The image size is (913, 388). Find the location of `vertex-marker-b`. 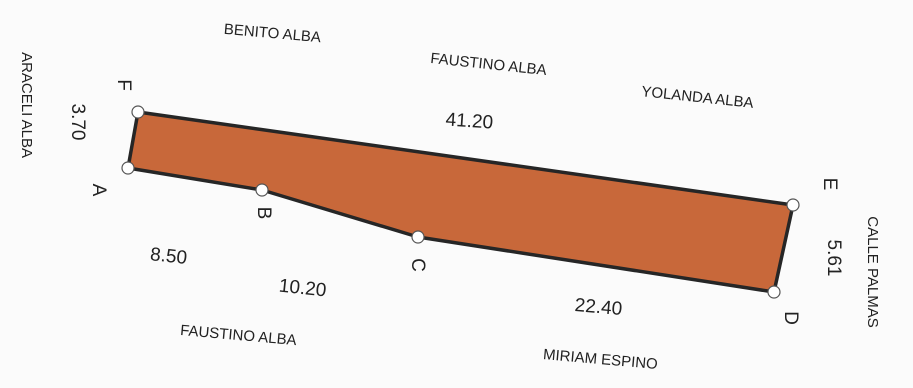

vertex-marker-b is located at coordinates (262, 190).